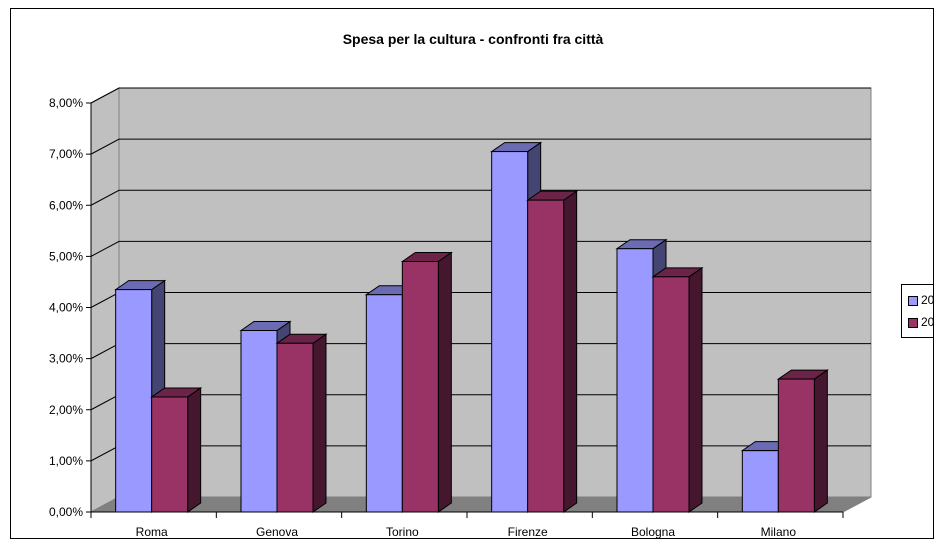 This screenshot has width=944, height=547. I want to click on bar-milano-2012, so click(802, 441).